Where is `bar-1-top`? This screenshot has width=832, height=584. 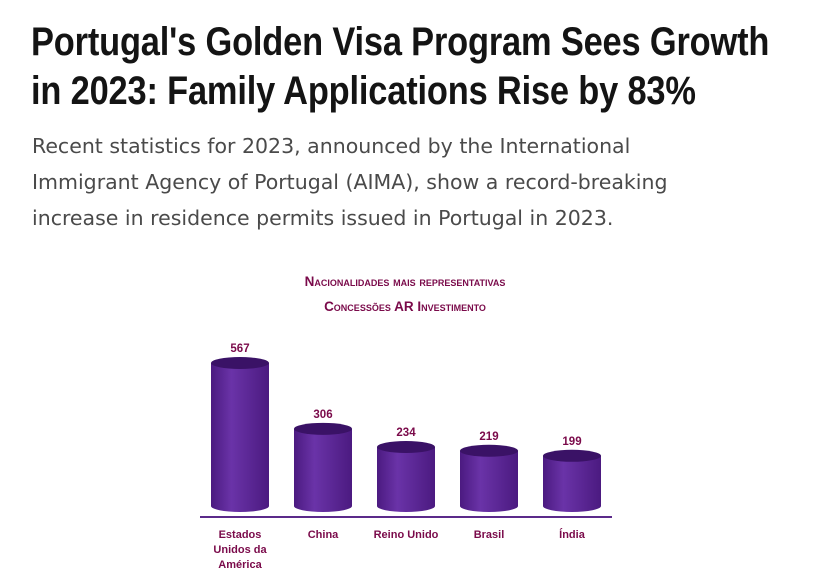
bar-1-top is located at coordinates (323, 428).